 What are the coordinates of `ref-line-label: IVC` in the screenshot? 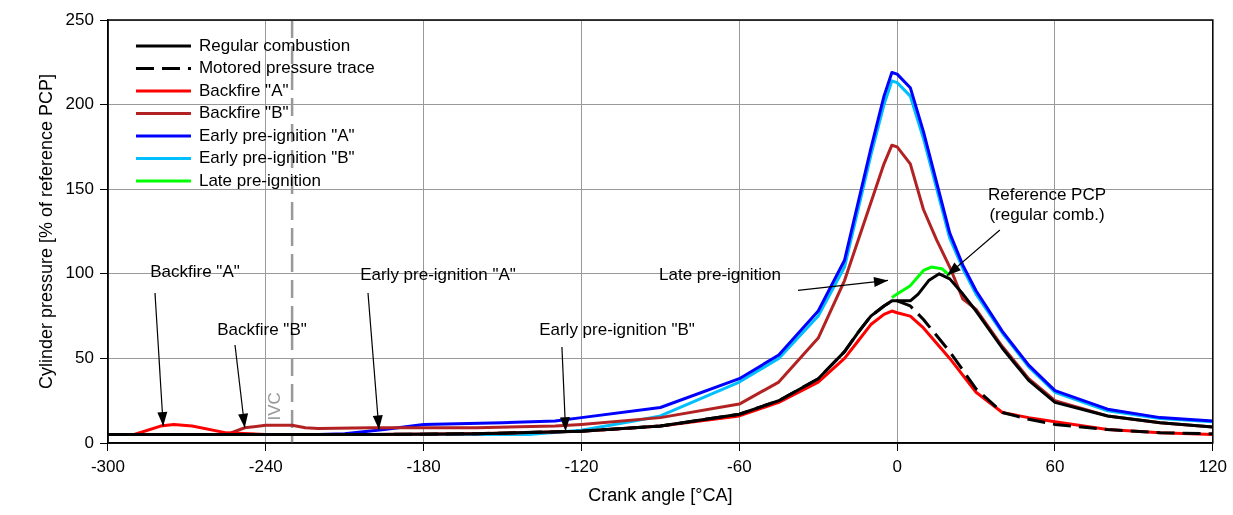 It's located at (275, 406).